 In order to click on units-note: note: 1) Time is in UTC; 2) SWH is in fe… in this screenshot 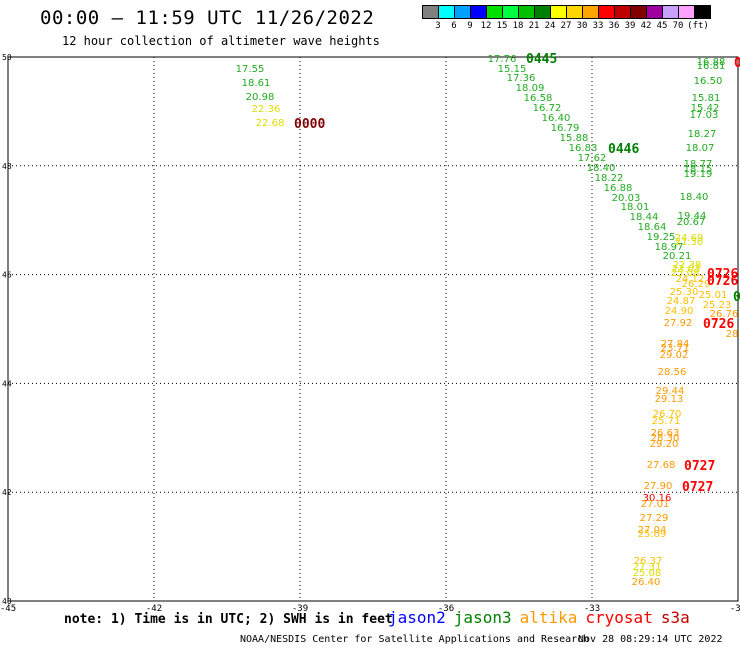, I will do `click(228, 619)`.